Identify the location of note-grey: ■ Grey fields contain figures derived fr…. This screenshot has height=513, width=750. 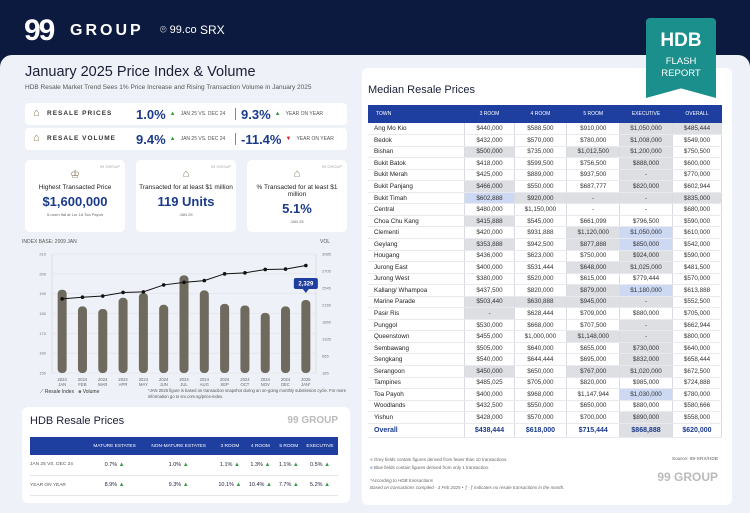
(439, 459).